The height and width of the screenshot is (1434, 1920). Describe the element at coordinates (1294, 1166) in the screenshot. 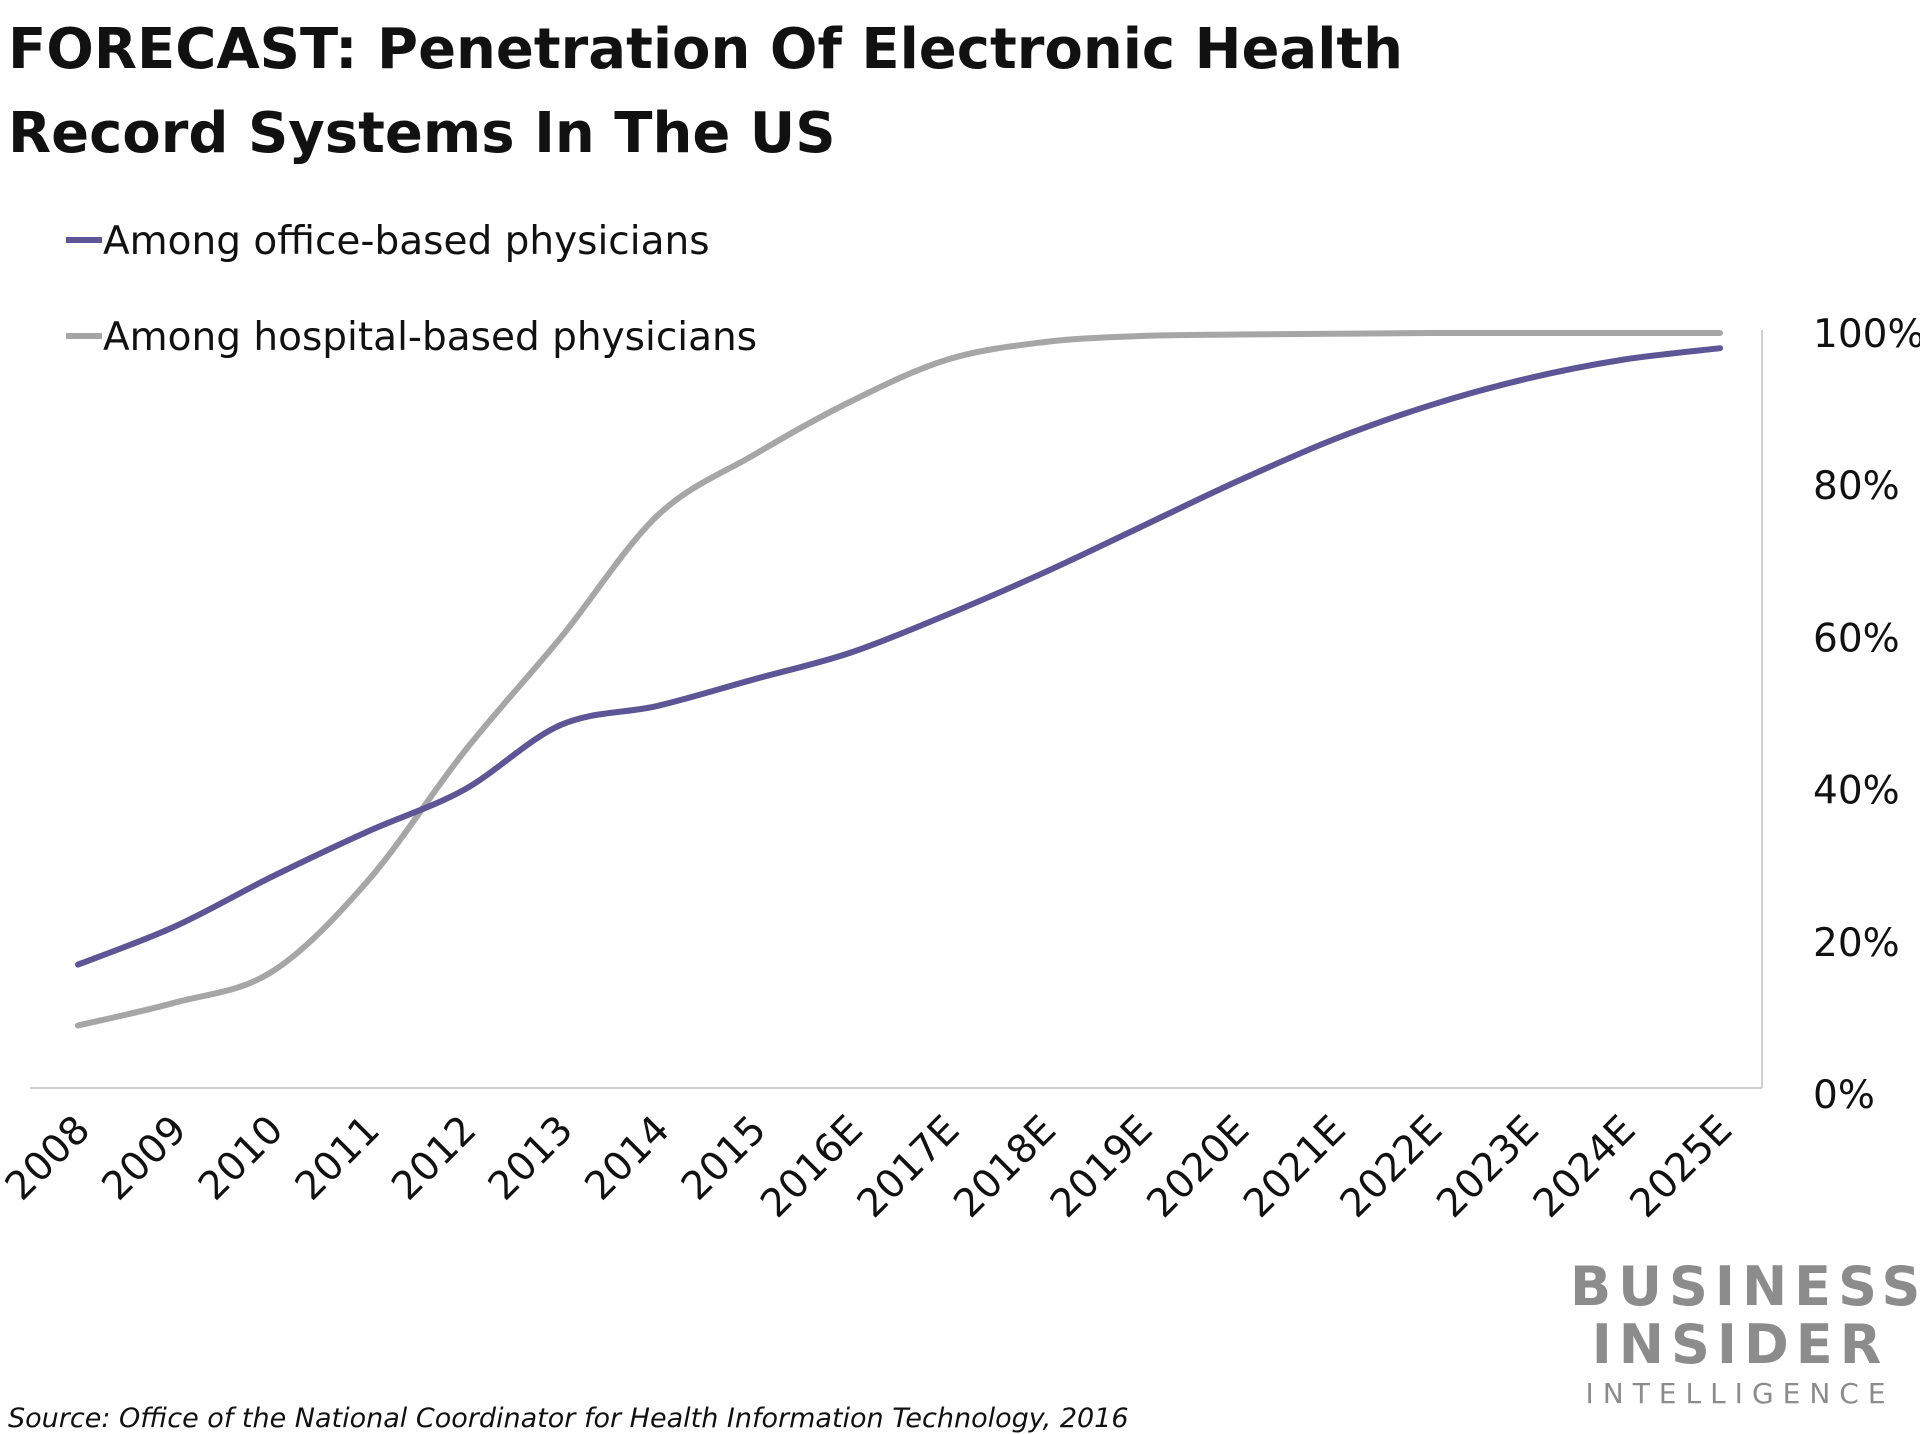

I see `x-tick-label: 2021E` at that location.